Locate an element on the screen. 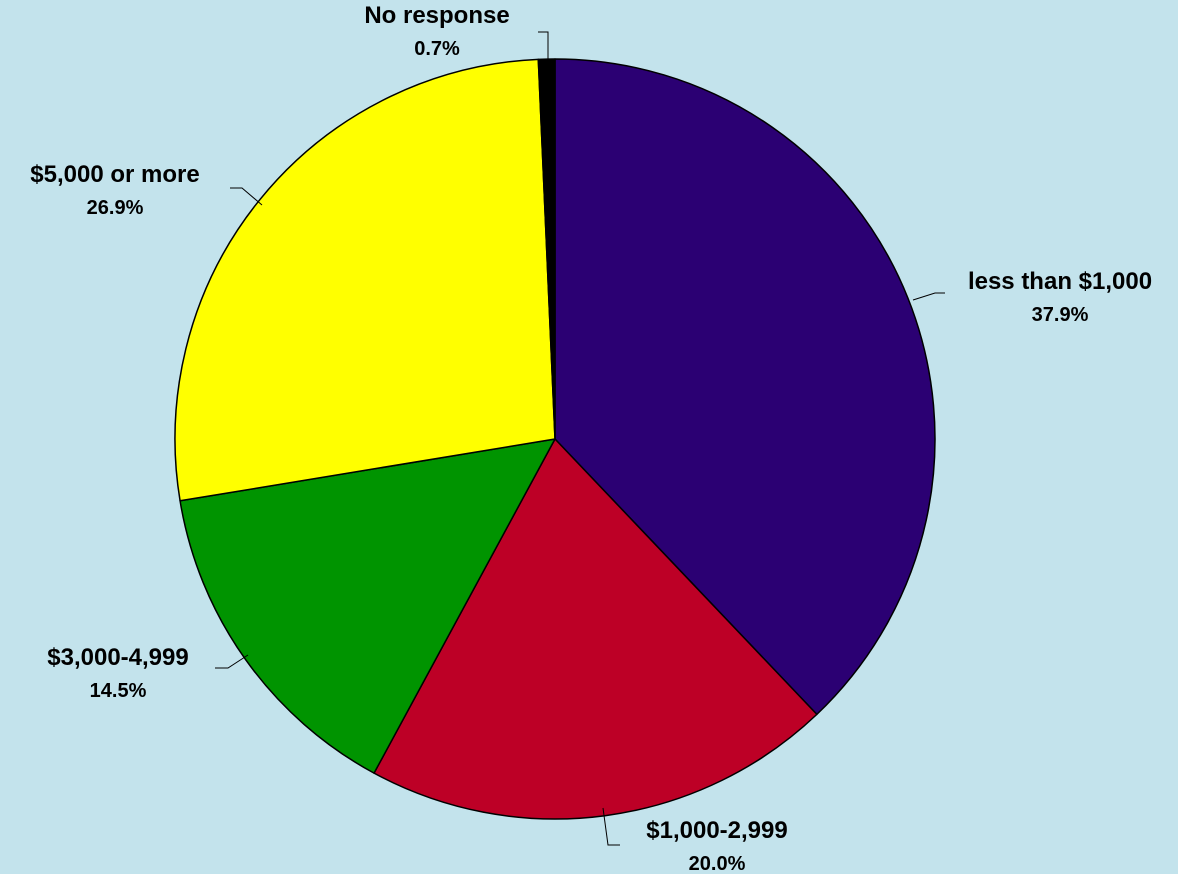 The image size is (1178, 874). slice-label-2: $3,000-4,999 14.5% is located at coordinates (117, 673).